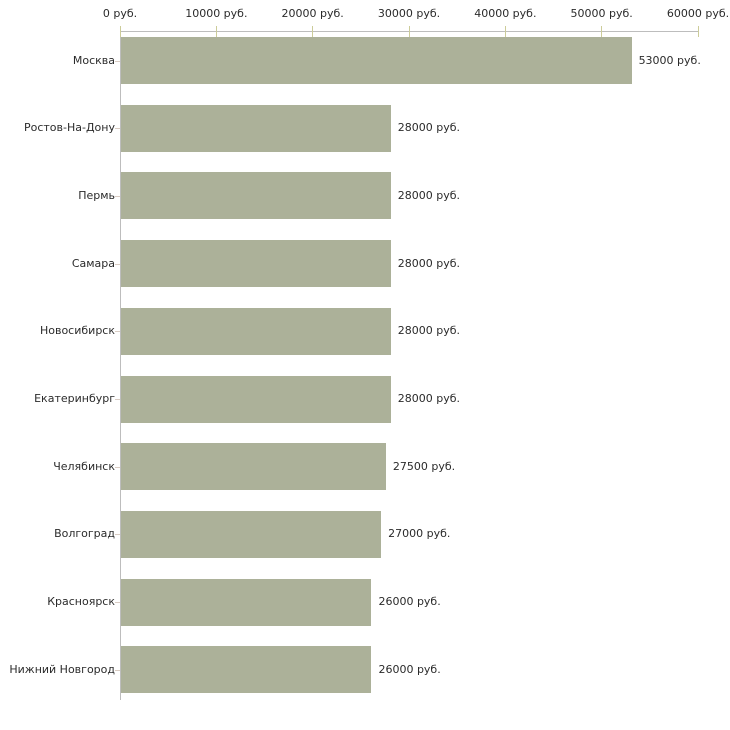  What do you see at coordinates (81, 602) in the screenshot?
I see `category-label: Красноярск` at bounding box center [81, 602].